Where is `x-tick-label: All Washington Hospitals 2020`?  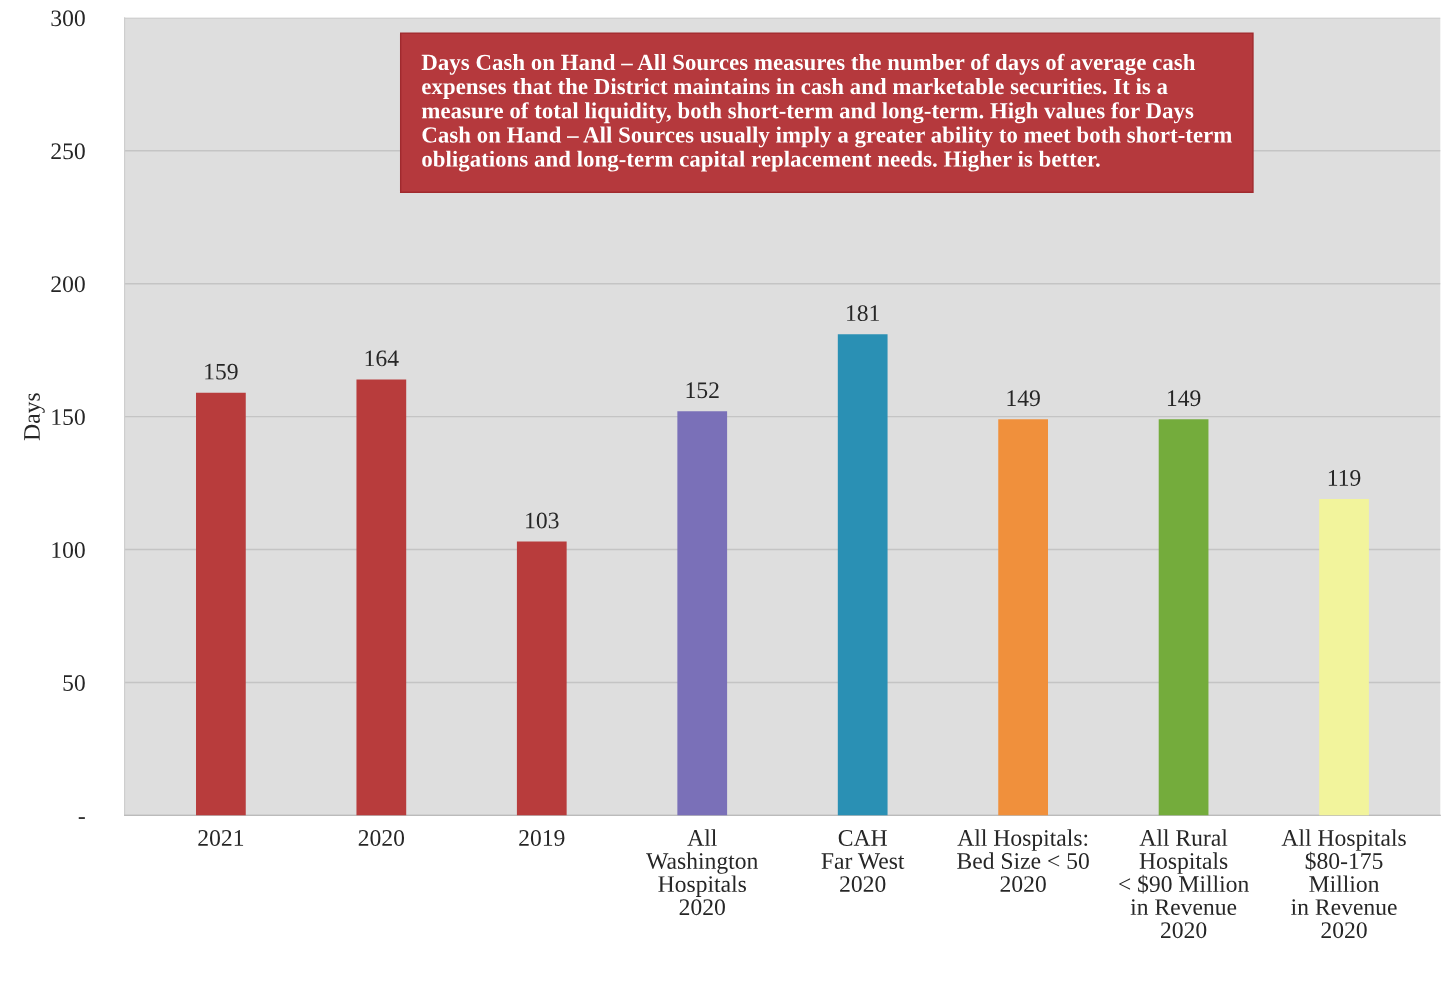 x-tick-label: All Washington Hospitals 2020 is located at coordinates (702, 872).